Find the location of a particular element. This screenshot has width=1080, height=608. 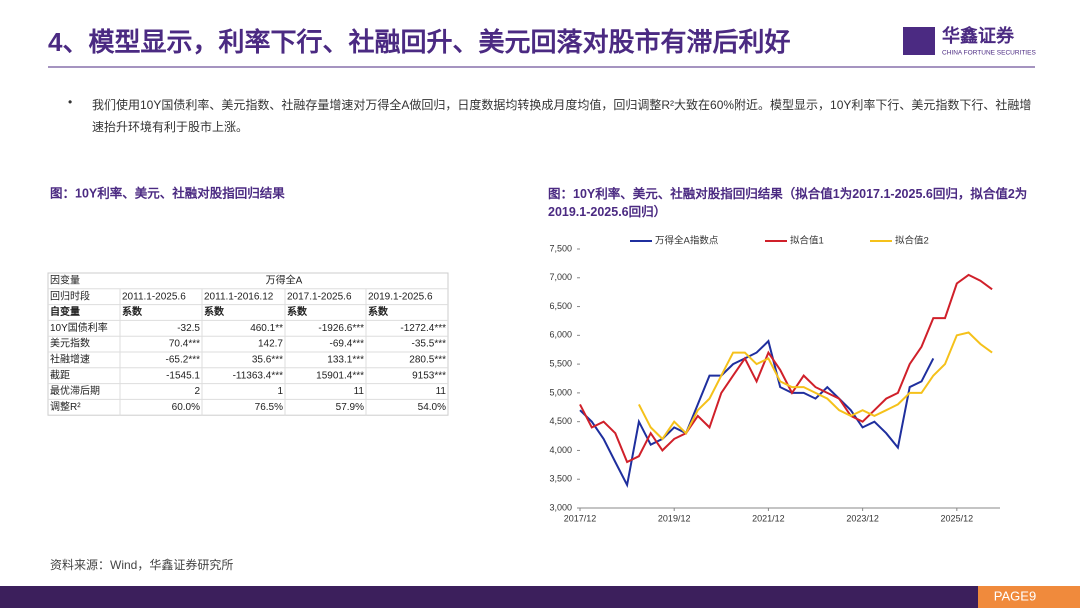

table-cell: 万得全A is located at coordinates (284, 280).